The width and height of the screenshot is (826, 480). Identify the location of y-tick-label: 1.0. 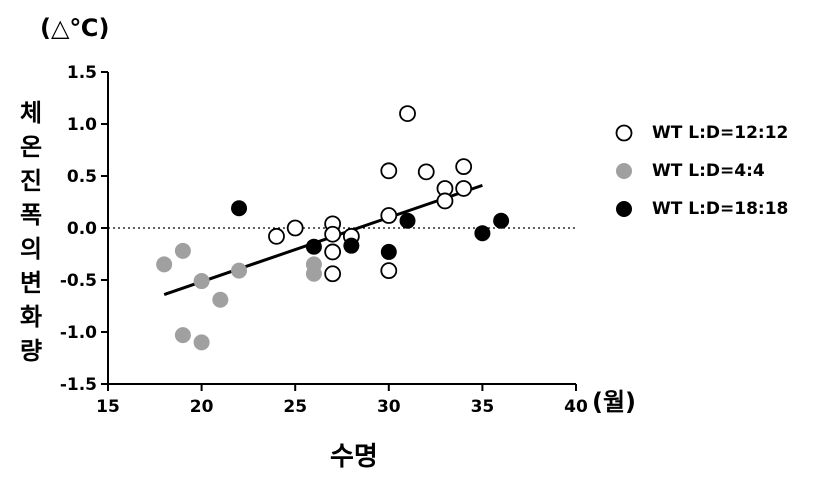
(82, 125).